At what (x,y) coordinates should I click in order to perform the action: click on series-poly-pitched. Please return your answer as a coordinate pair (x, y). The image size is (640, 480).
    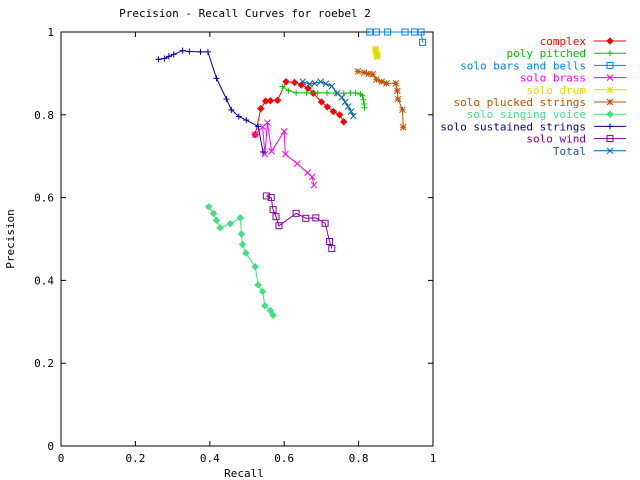
    Looking at the image, I should click on (323, 97).